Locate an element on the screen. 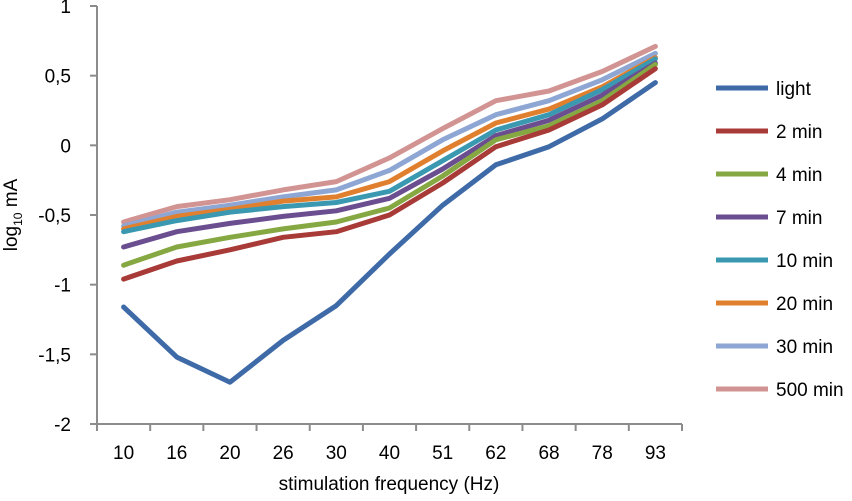 This screenshot has height=501, width=852. x-tick-label: 10 is located at coordinates (123, 453).